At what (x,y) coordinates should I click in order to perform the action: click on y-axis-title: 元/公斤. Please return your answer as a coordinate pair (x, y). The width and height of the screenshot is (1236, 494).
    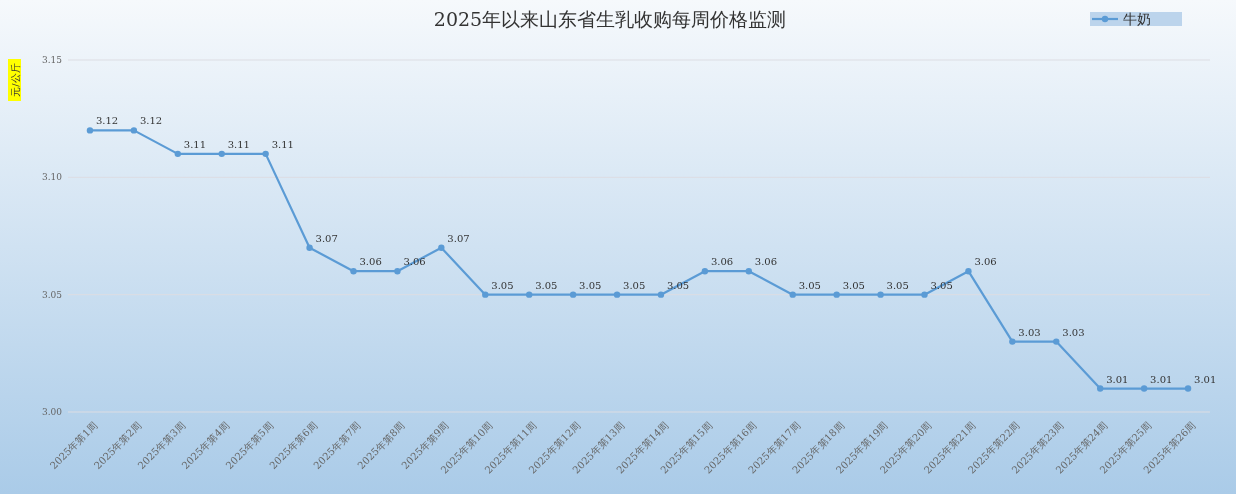
    Looking at the image, I should click on (15, 80).